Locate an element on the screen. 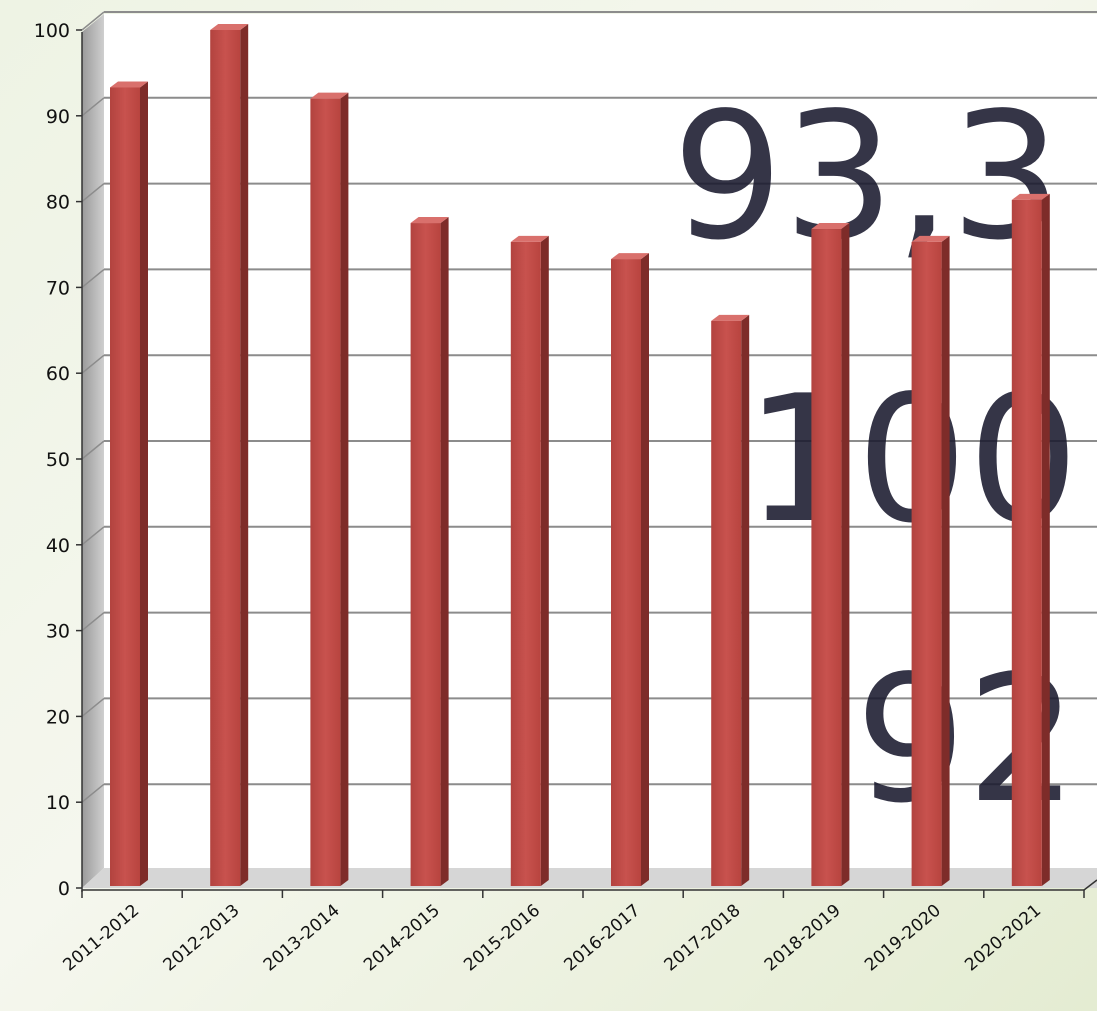 The image size is (1097, 1011). y-tick-label: 80 is located at coordinates (58, 203).